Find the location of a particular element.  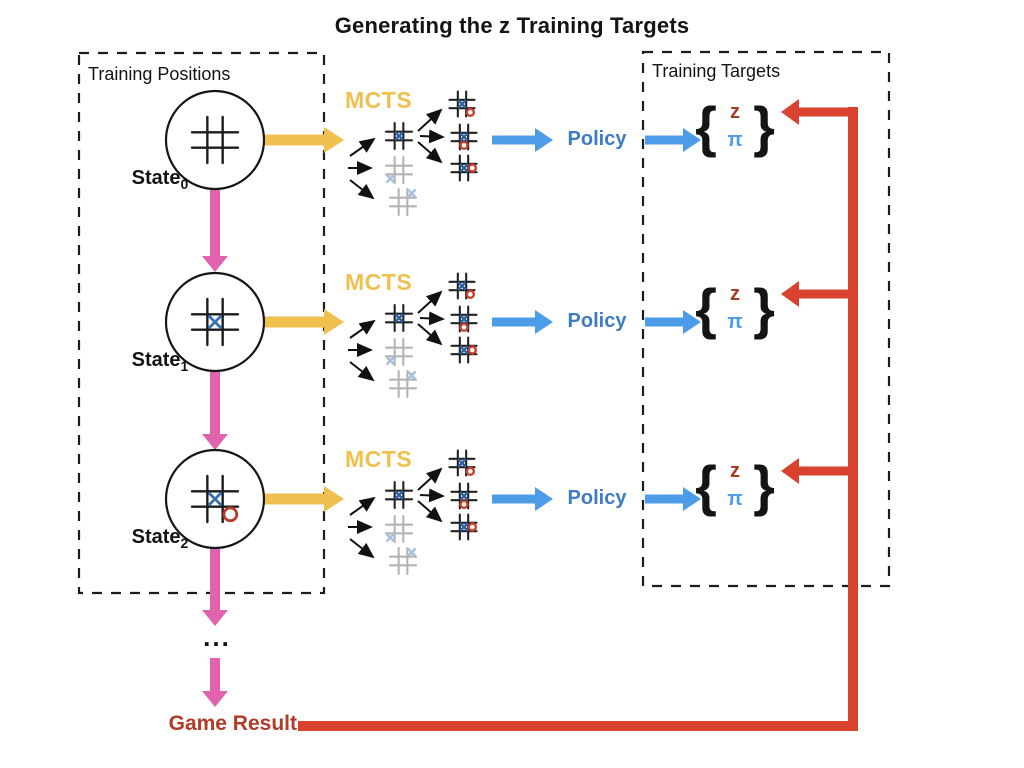

mcts-board-l2-0-row1 is located at coordinates (462, 286).